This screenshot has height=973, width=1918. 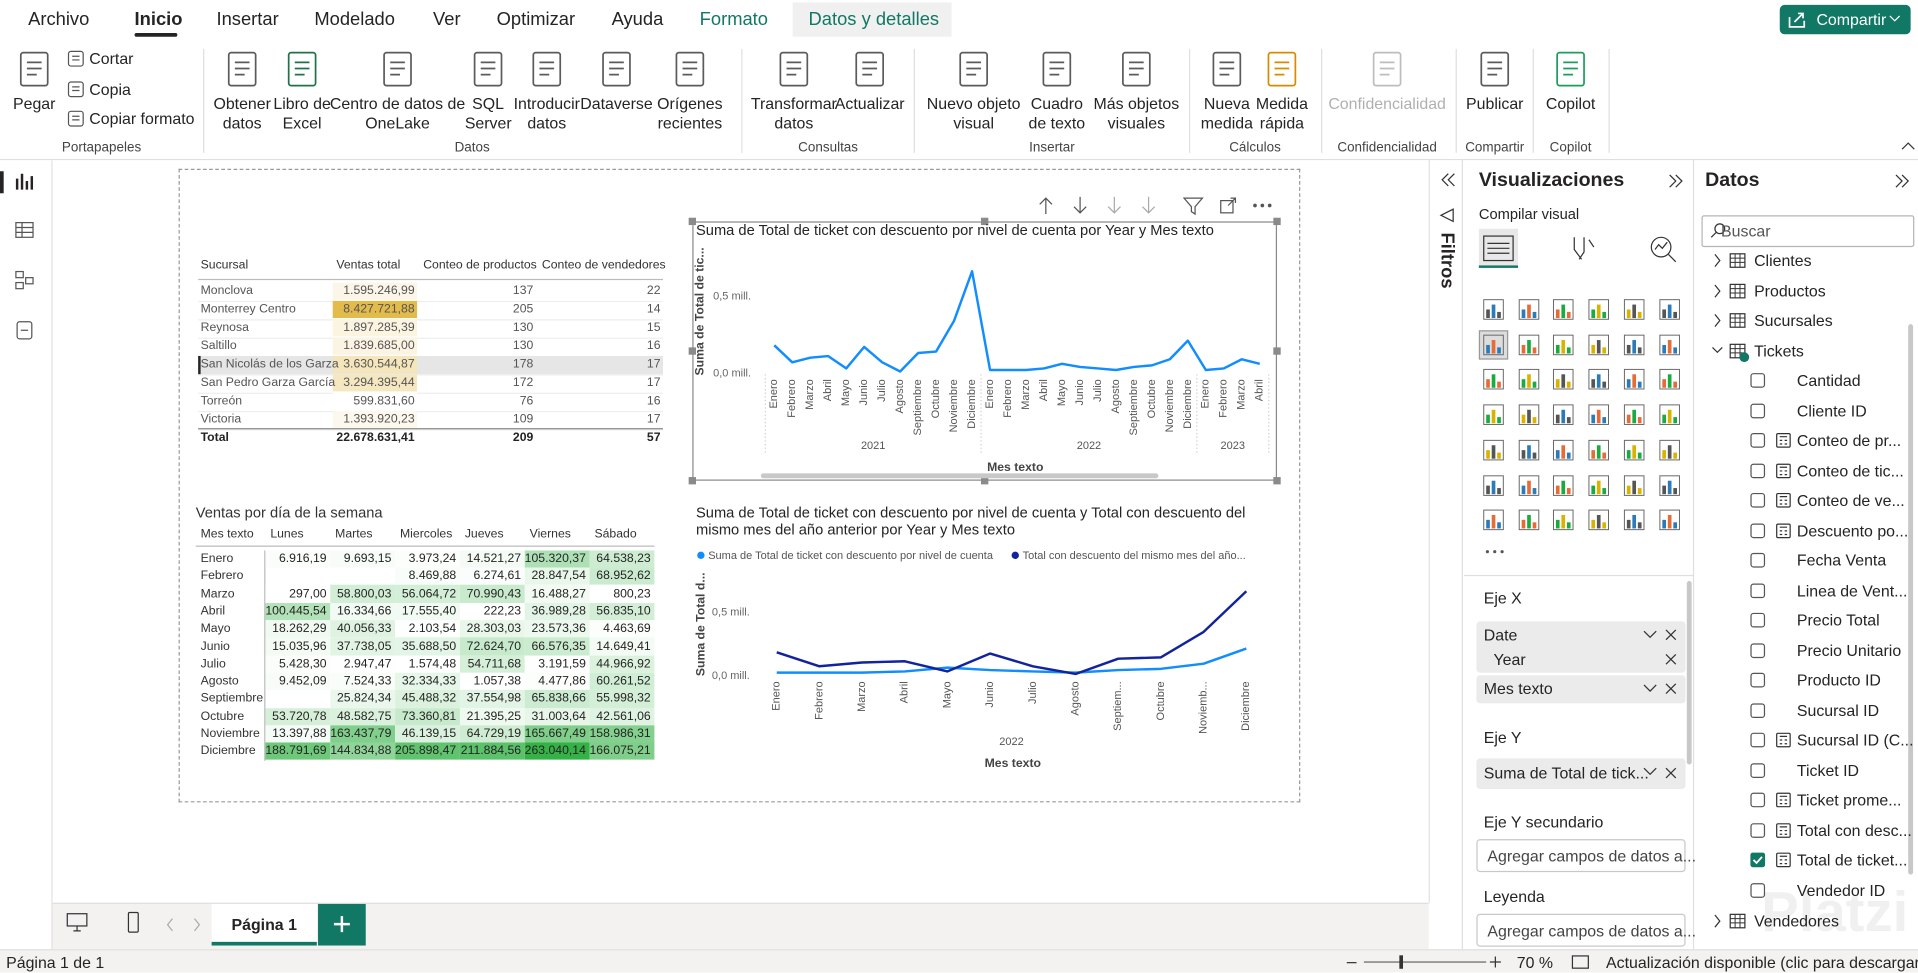 I want to click on field-chevron, so click(x=1650, y=634).